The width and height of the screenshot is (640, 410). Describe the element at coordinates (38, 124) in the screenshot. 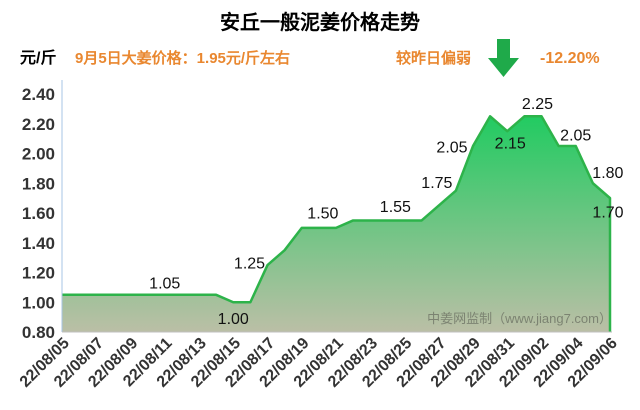

I see `y-tick-label: 2.20` at that location.